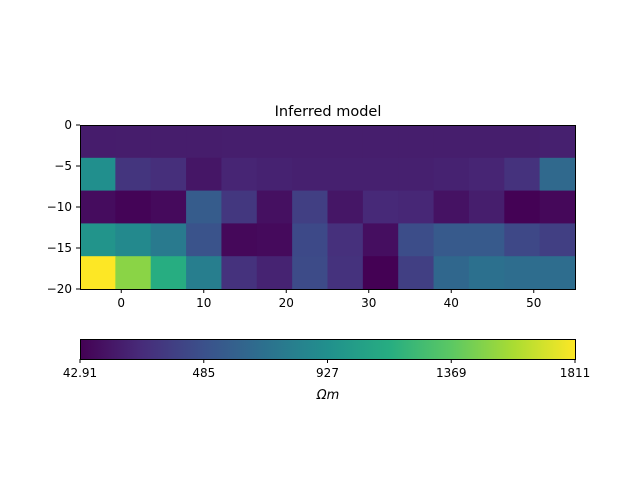 The height and width of the screenshot is (480, 640). I want to click on x-axis-ticks: 0 10 20 30 40 50, so click(329, 299).